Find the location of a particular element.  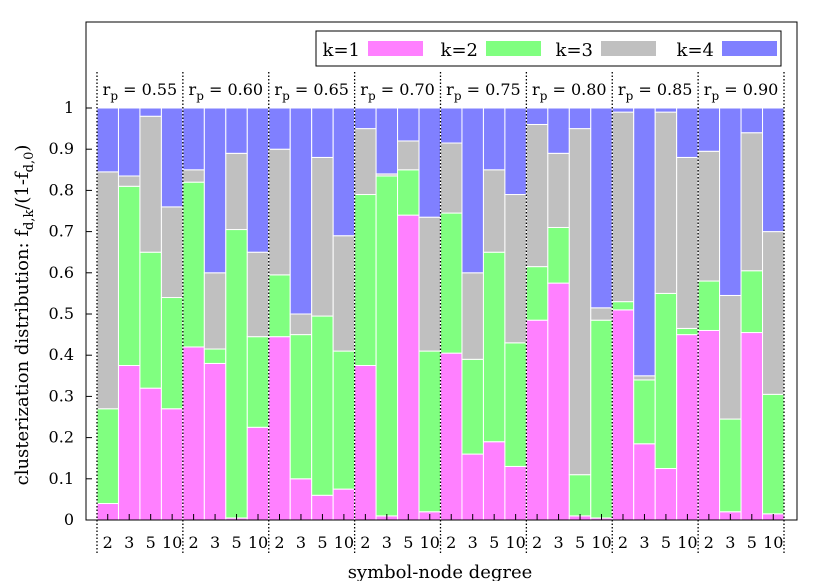

bar-segment-g7-d3-k3 is located at coordinates (644, 378).